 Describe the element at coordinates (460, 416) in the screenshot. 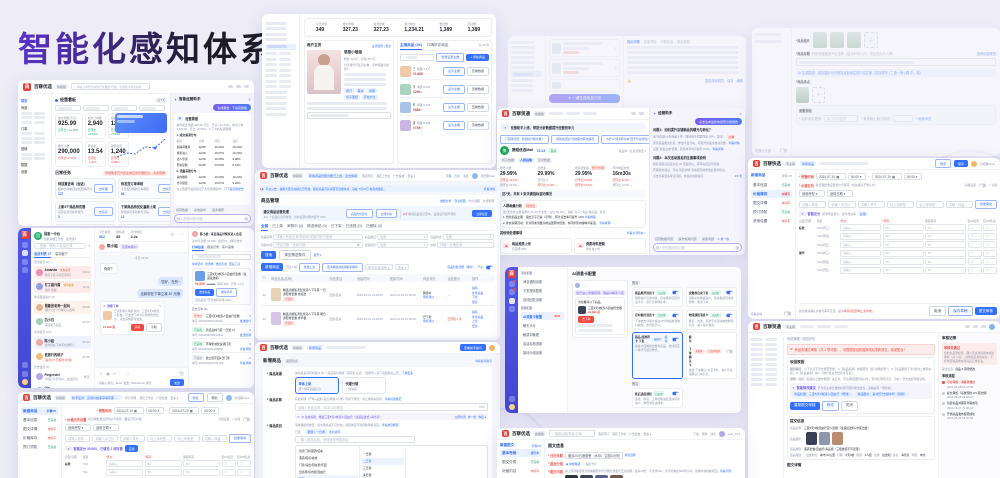

I see `use-now-link: 立即使用` at that location.